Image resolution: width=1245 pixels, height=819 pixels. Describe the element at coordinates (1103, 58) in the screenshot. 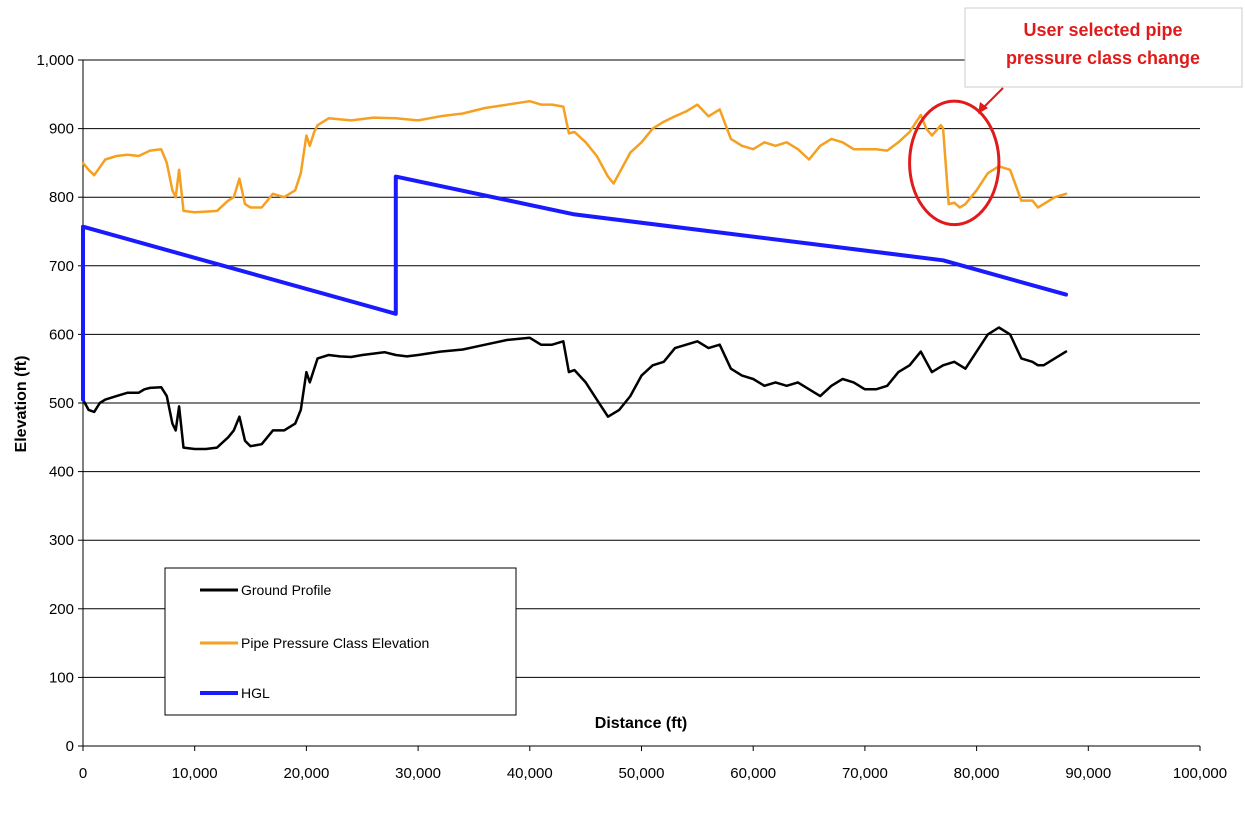

I see `callout-line-2: pressure class change` at that location.